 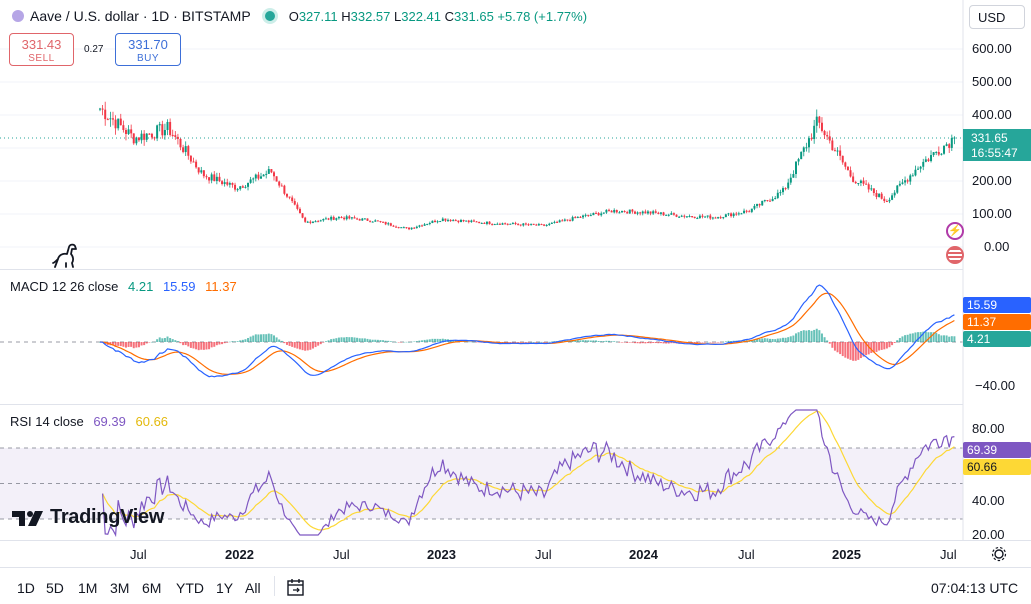 What do you see at coordinates (955, 255) in the screenshot?
I see `us-flag-icon` at bounding box center [955, 255].